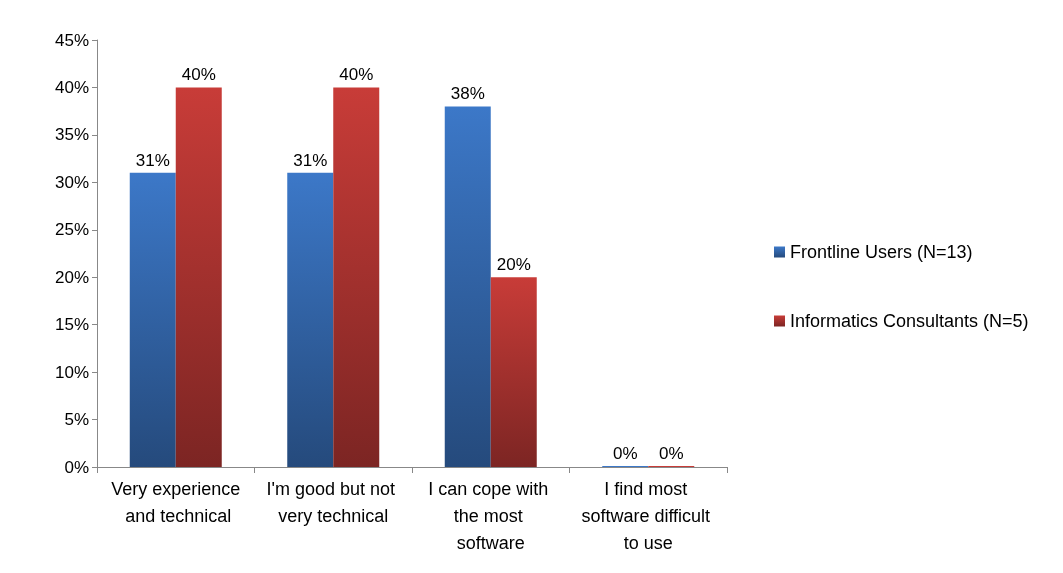  What do you see at coordinates (333, 502) in the screenshot?
I see `x-tick-label: I'm good but not very technical` at bounding box center [333, 502].